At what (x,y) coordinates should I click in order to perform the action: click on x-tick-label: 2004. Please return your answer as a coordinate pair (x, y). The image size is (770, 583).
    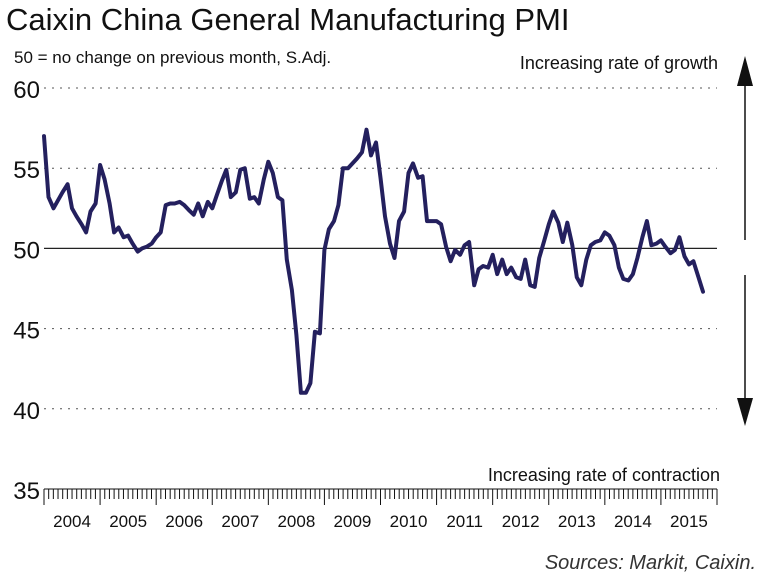
    Looking at the image, I should click on (72, 521).